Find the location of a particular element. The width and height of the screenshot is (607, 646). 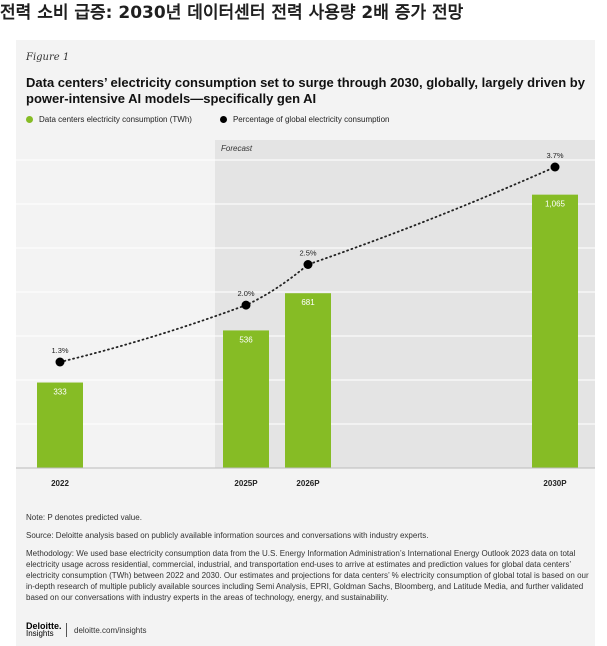

note-text: Note: P denotes predicted value. is located at coordinates (84, 517).